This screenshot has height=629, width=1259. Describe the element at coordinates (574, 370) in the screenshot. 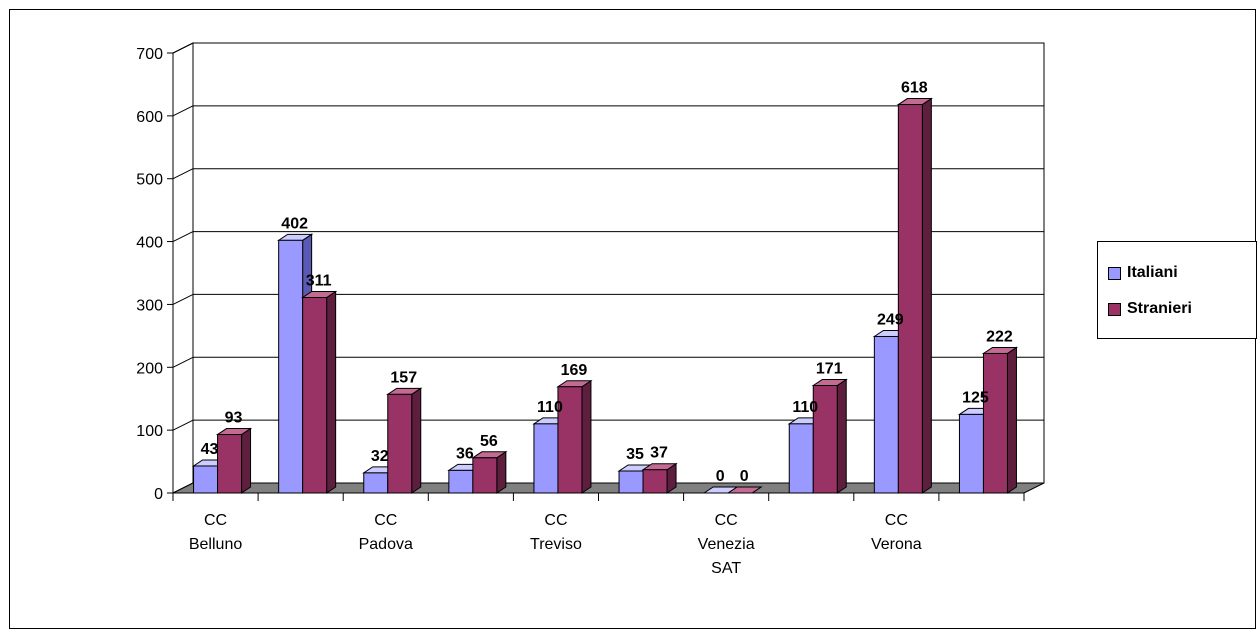

I see `data-label-stranieri: 169` at that location.